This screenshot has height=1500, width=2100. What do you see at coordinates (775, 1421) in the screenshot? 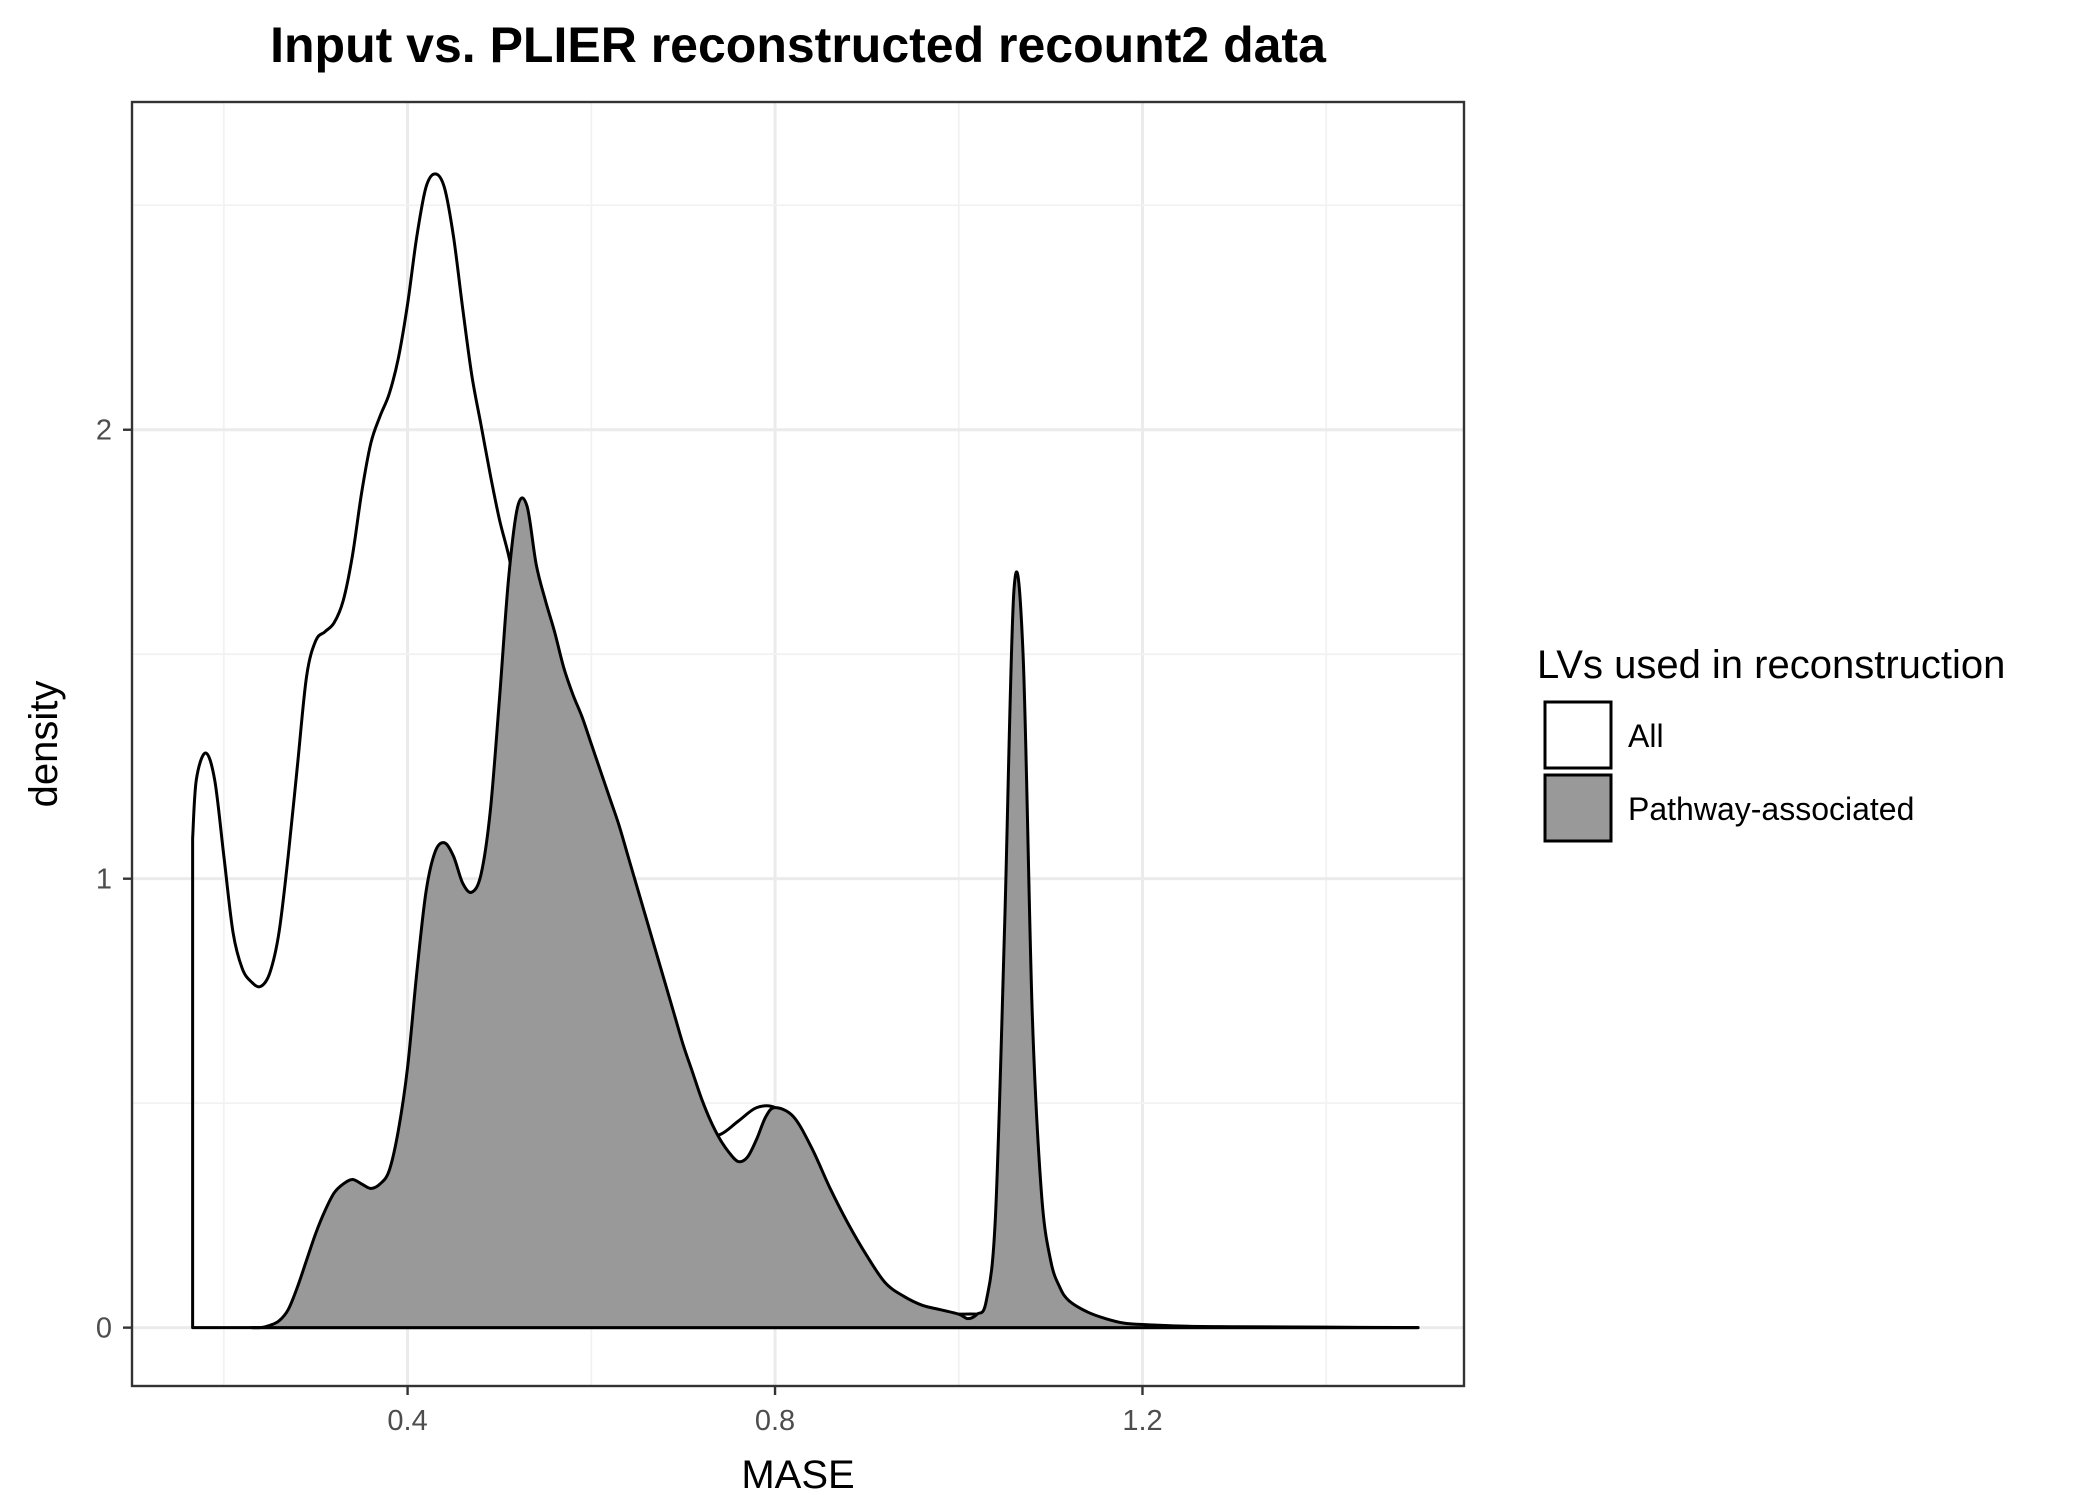
I see `x-tick-label: 0.8` at bounding box center [775, 1421].